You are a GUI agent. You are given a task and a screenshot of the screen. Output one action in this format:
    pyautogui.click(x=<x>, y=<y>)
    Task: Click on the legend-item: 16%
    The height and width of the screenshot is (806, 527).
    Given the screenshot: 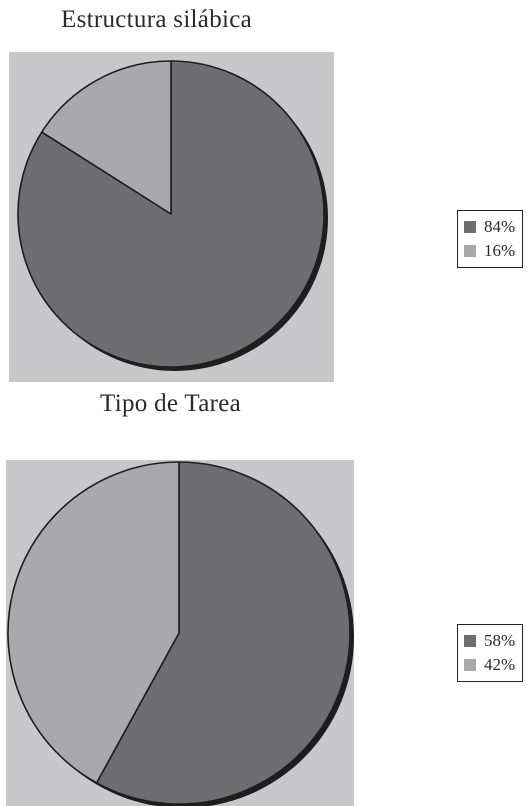 What is the action you would take?
    pyautogui.click(x=493, y=251)
    